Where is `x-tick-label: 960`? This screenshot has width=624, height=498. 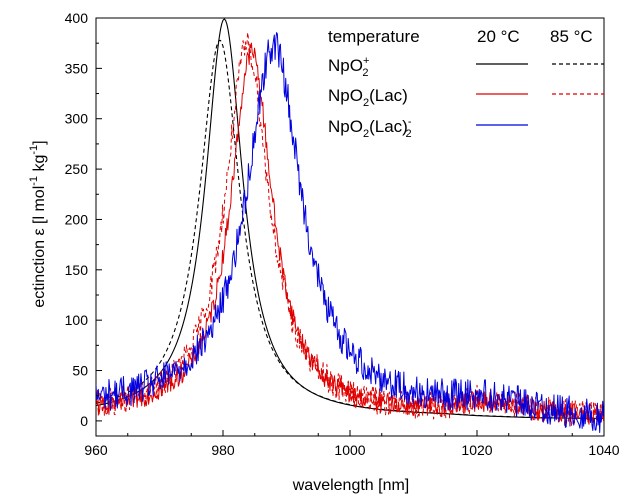
x-tick-label: 960 is located at coordinates (96, 450).